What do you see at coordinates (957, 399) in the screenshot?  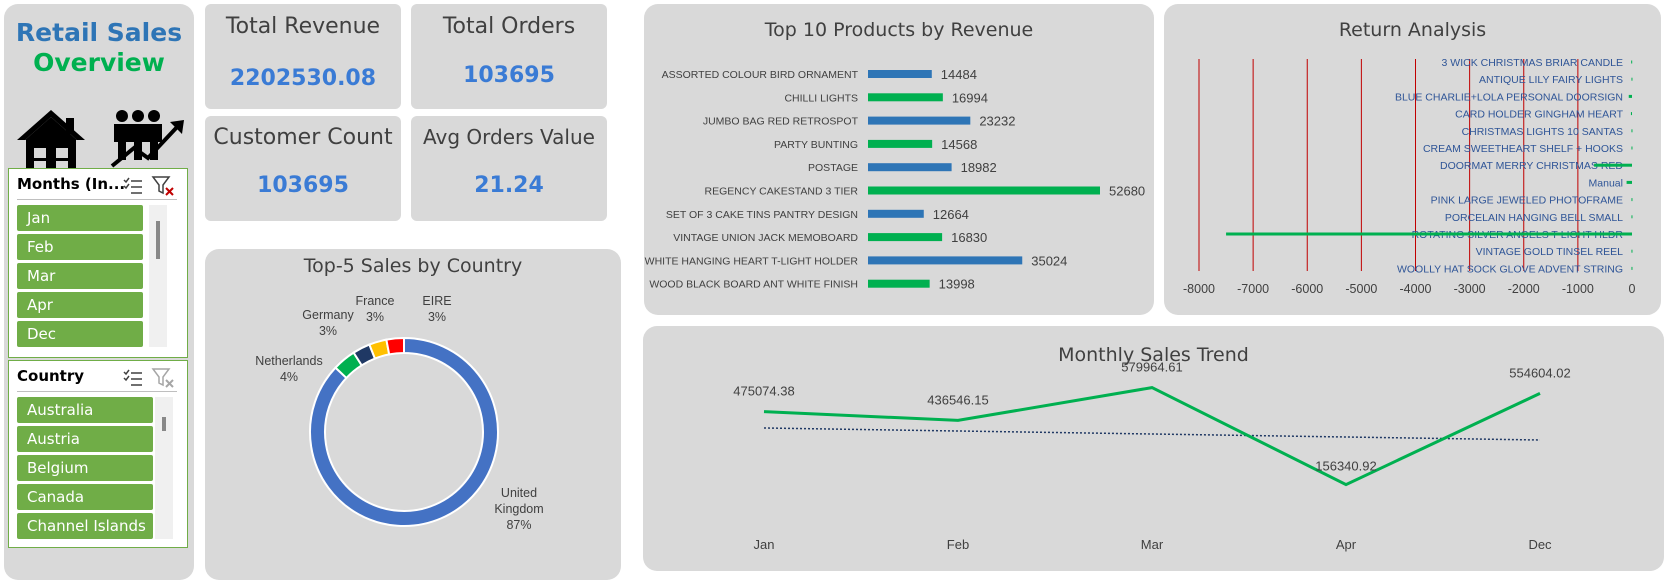 I see `data-label: 436546.15` at bounding box center [957, 399].